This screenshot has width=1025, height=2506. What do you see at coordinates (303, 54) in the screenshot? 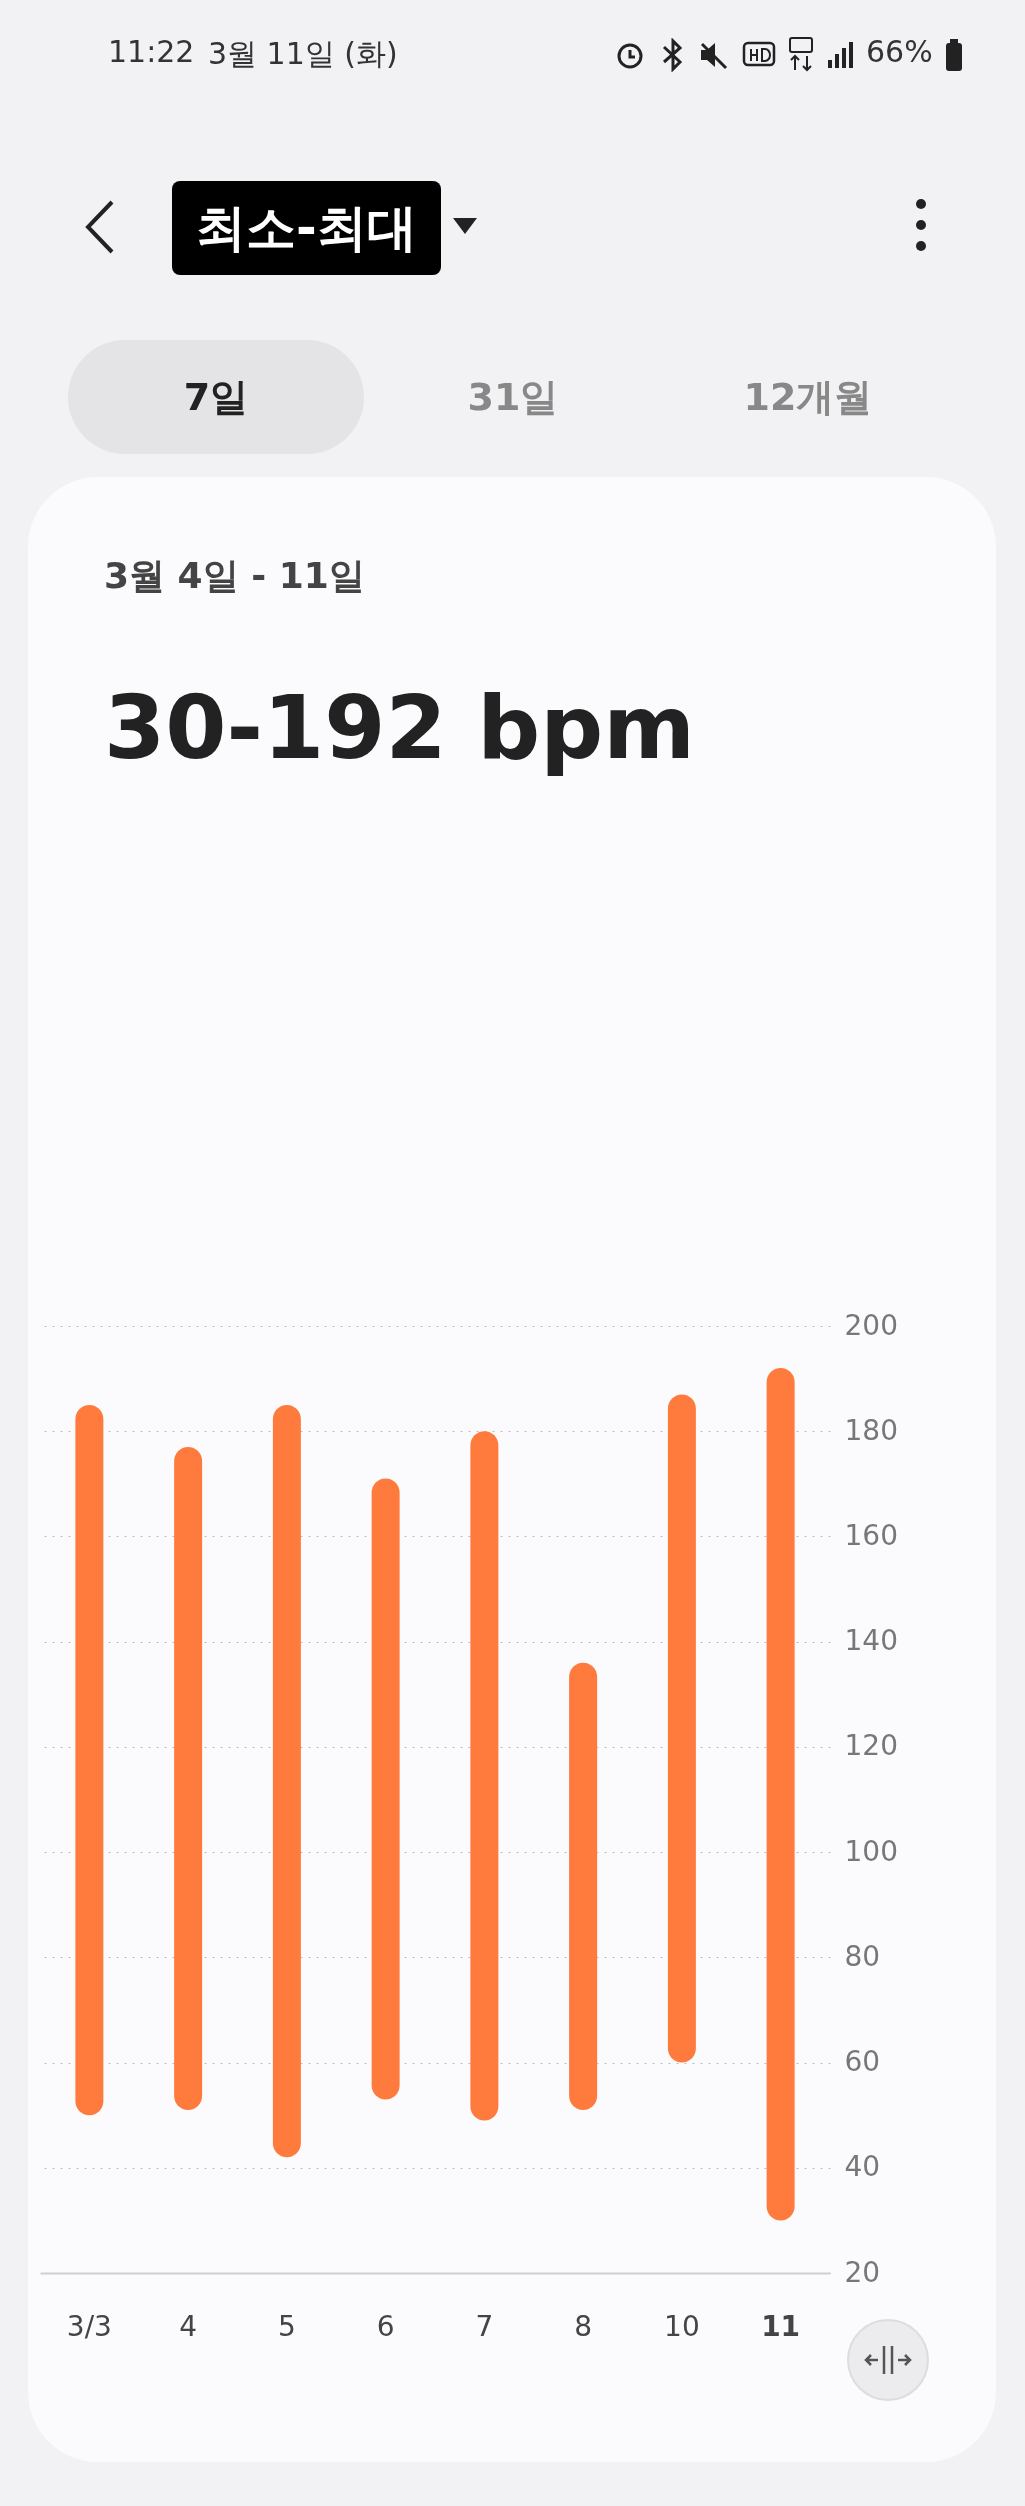
I see `text: 3월 11일 (화)` at bounding box center [303, 54].